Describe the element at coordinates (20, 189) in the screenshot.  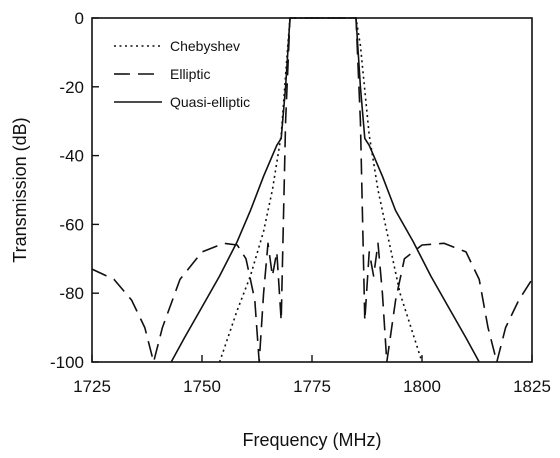
I see `y-axis-title: Transmission (dB)` at that location.